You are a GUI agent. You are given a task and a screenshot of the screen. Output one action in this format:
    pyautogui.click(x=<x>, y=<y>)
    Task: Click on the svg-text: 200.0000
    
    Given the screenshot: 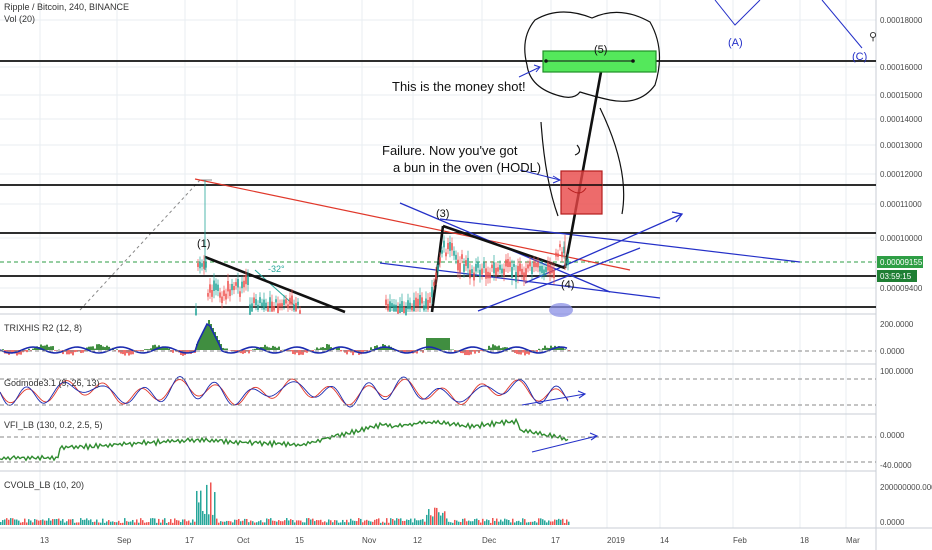 What is the action you would take?
    pyautogui.click(x=897, y=324)
    